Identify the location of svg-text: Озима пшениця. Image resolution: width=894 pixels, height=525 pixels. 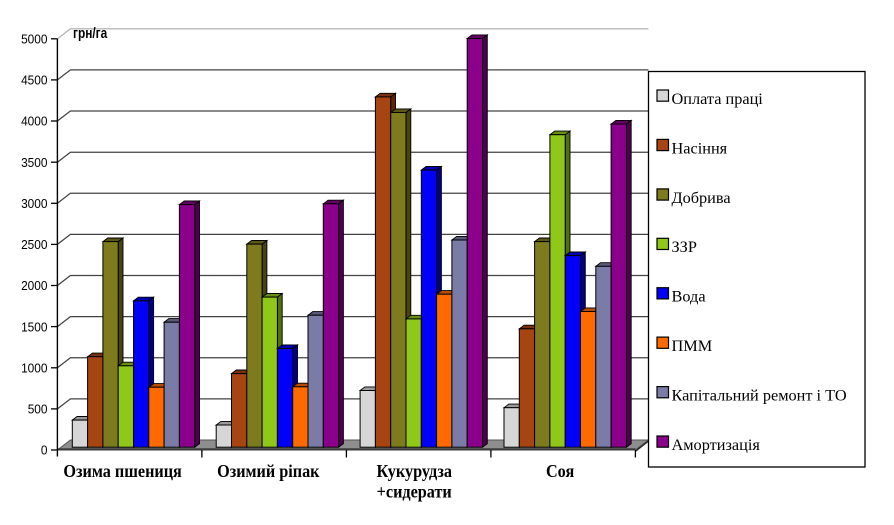
(122, 471).